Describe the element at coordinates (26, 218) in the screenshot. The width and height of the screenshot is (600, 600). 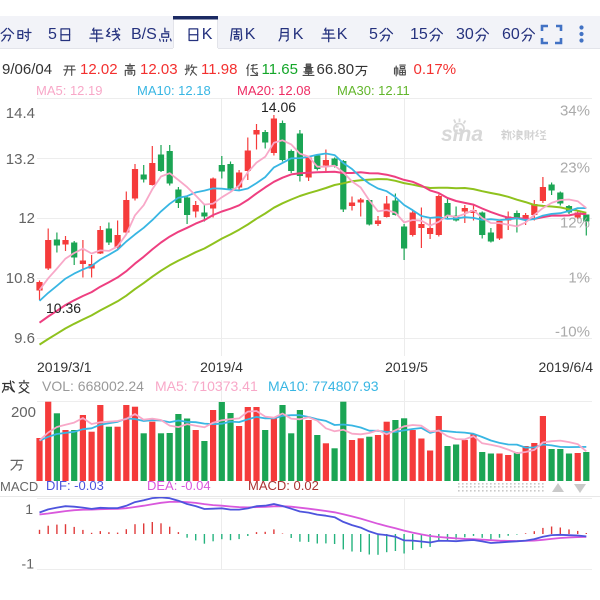
I see `svg-text: 12` at that location.